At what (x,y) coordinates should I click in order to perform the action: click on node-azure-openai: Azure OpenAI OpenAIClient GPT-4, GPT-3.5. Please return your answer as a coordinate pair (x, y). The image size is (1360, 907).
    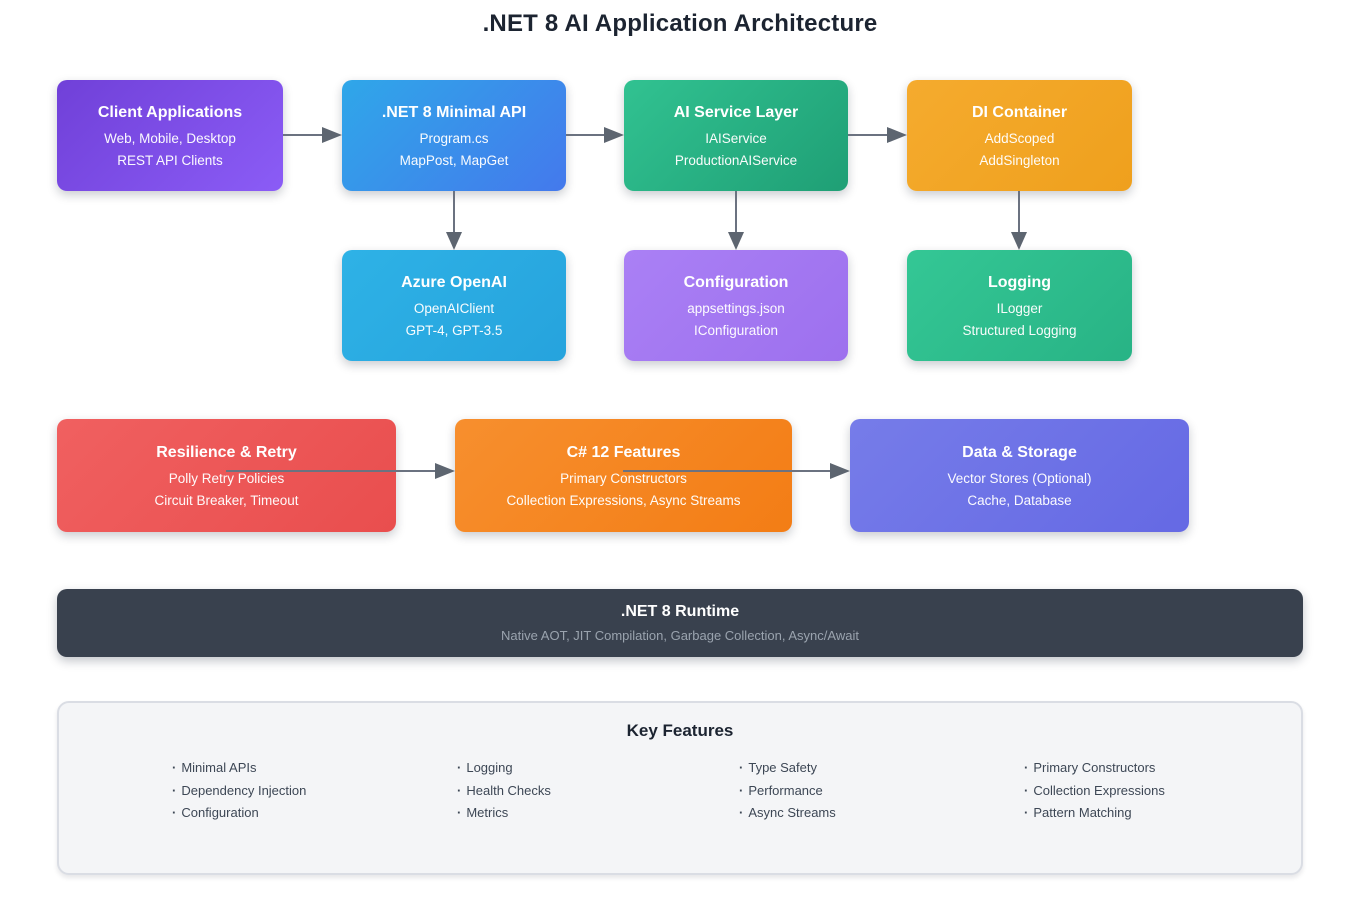
    Looking at the image, I should click on (454, 305).